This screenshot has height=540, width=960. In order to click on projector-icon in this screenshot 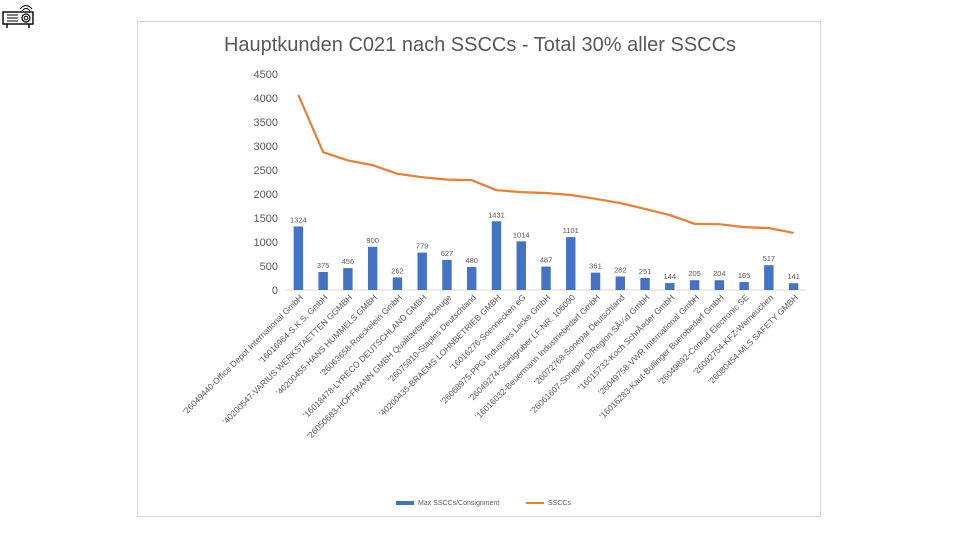, I will do `click(18, 16)`.